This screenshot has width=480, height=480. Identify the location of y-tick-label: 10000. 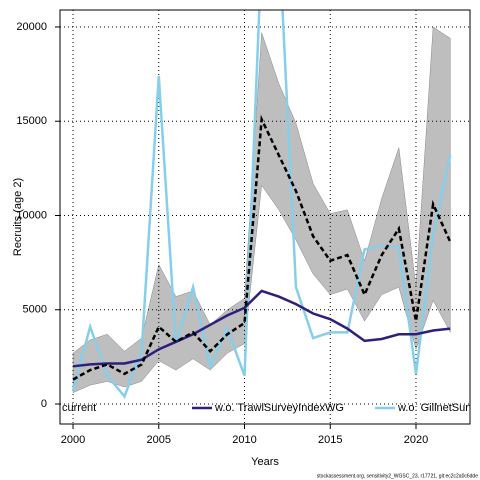
(31, 215).